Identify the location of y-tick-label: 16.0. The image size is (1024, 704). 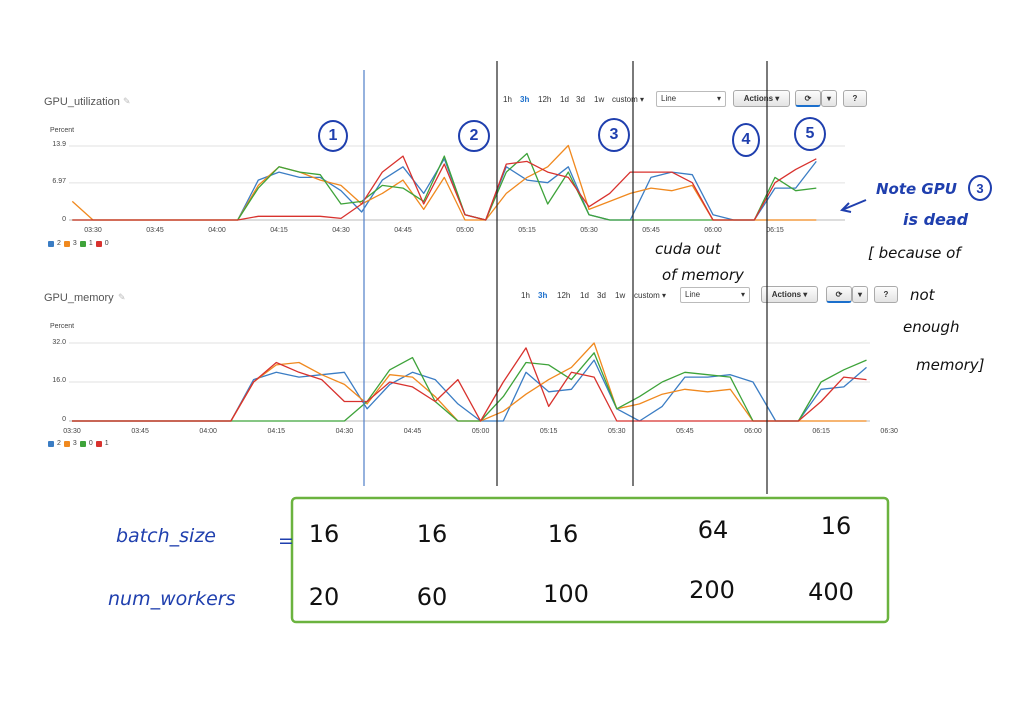
(59, 380).